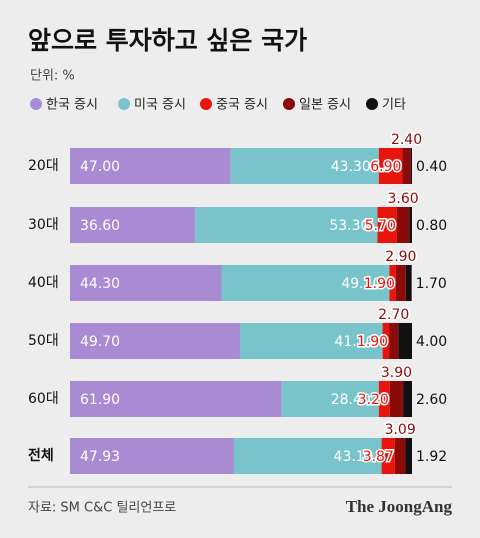 This screenshot has width=480, height=538. I want to click on chart-title: 앞으로 투자하고 싶은 국가, so click(167, 40).